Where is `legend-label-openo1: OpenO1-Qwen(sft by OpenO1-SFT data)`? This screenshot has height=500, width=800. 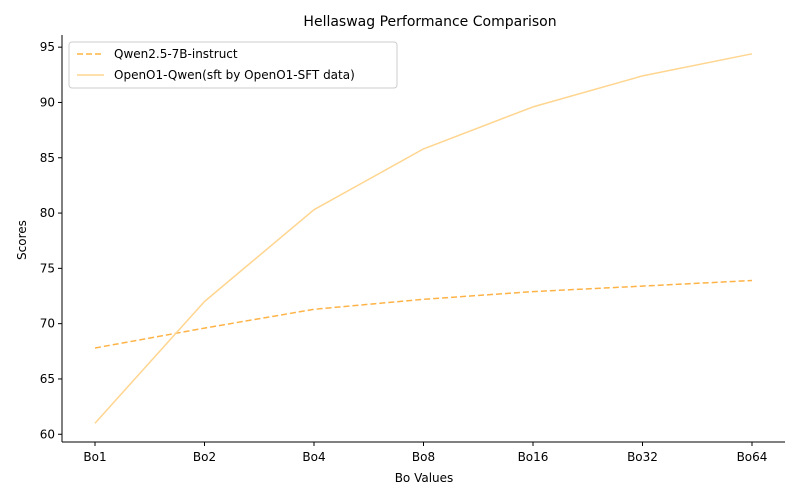 legend-label-openo1: OpenO1-Qwen(sft by OpenO1-SFT data) is located at coordinates (234, 75).